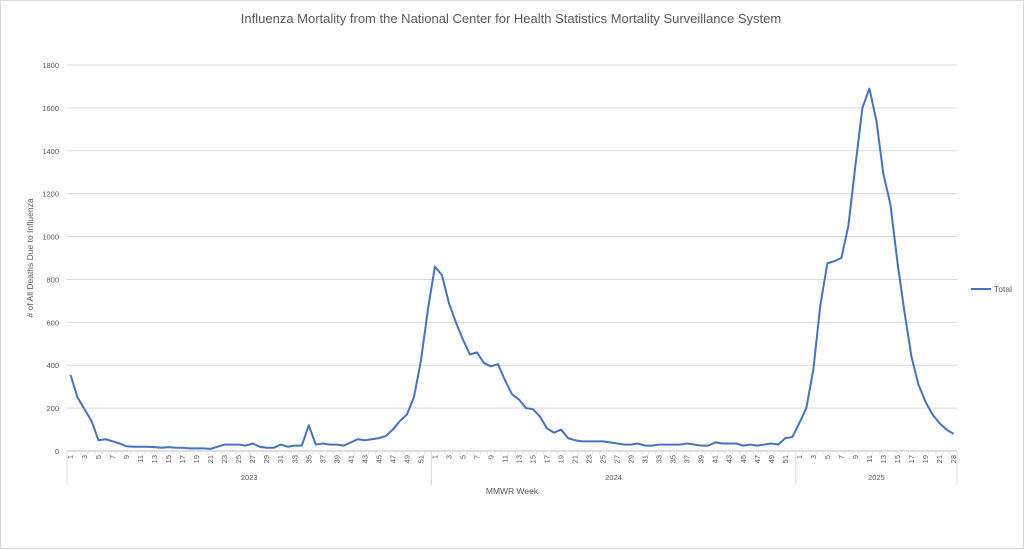 The height and width of the screenshot is (550, 1024). Describe the element at coordinates (57, 451) in the screenshot. I see `y-tick-label: 0` at that location.